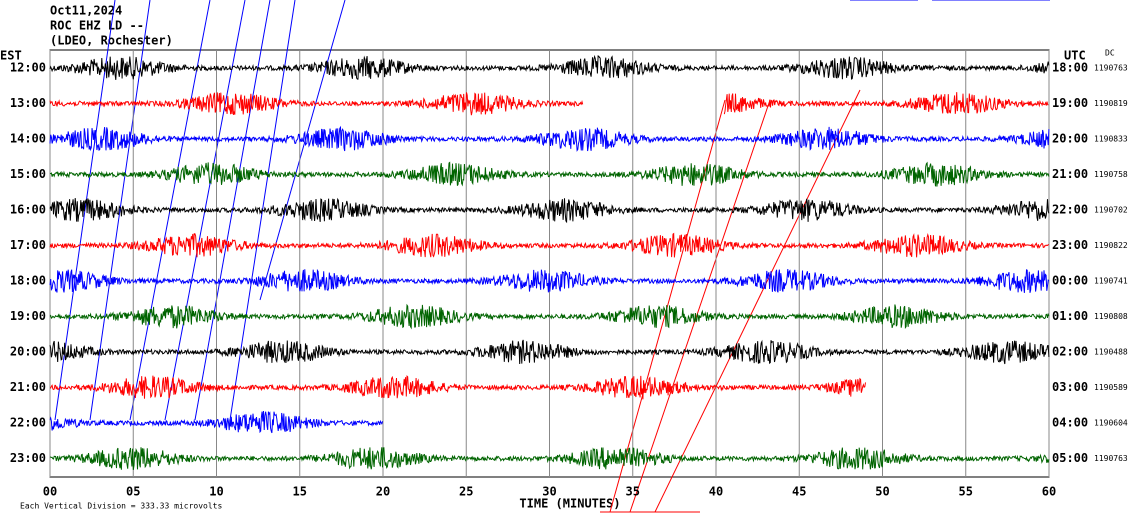 The height and width of the screenshot is (519, 1130). Describe the element at coordinates (1070, 245) in the screenshot. I see `right-time-label: 23:00` at that location.